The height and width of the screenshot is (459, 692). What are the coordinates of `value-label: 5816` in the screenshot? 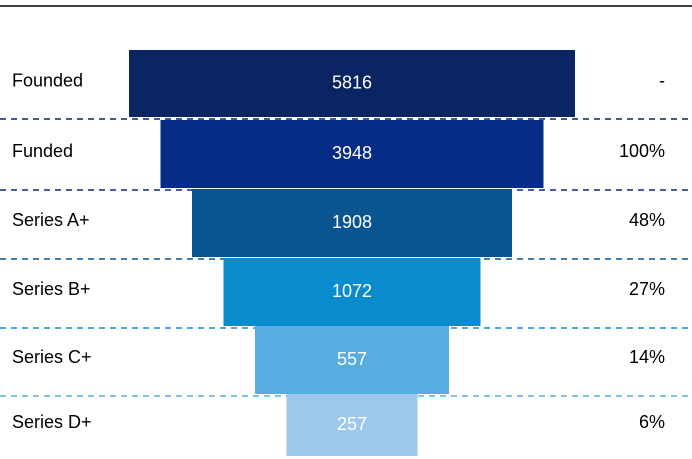 It's located at (352, 82).